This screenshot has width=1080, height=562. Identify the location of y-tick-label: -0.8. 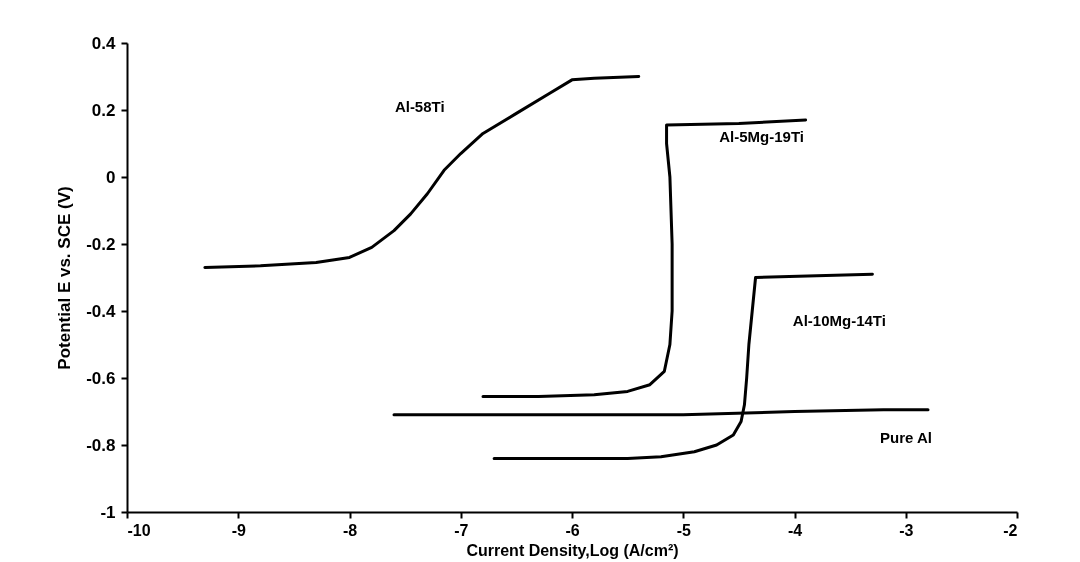
(101, 445).